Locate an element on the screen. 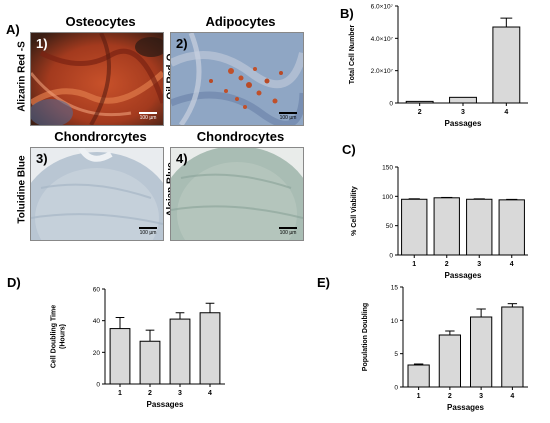 The width and height of the screenshot is (550, 423). toluidine-micrograph: 3) 100 µm is located at coordinates (97, 194).